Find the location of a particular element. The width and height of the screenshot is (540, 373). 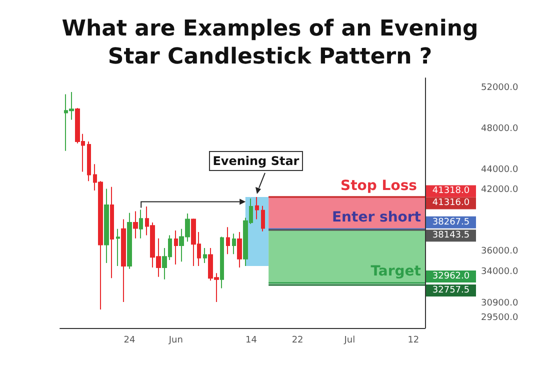

y-tick-label: 48000.0 is located at coordinates (499, 129).